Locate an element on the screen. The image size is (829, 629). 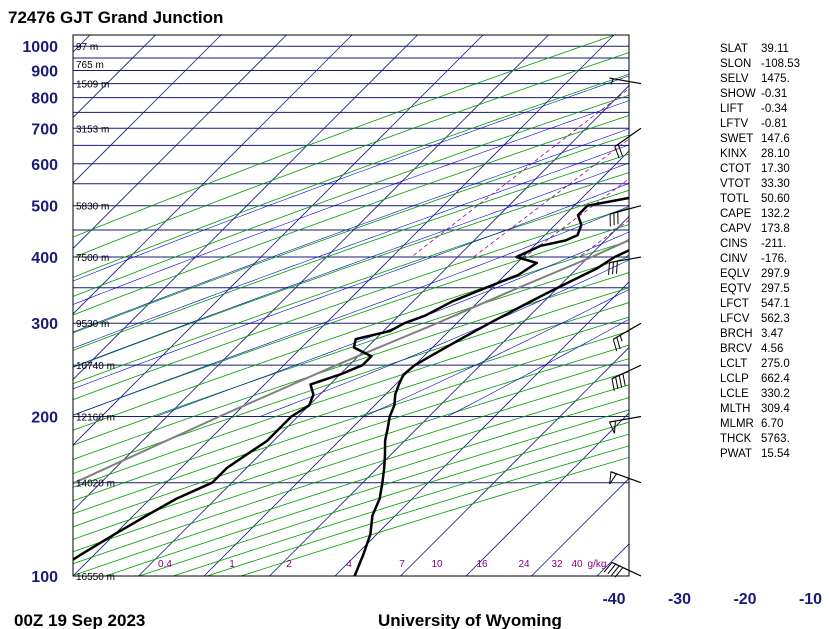
mixing-ratio-label: 0.4 is located at coordinates (165, 564).